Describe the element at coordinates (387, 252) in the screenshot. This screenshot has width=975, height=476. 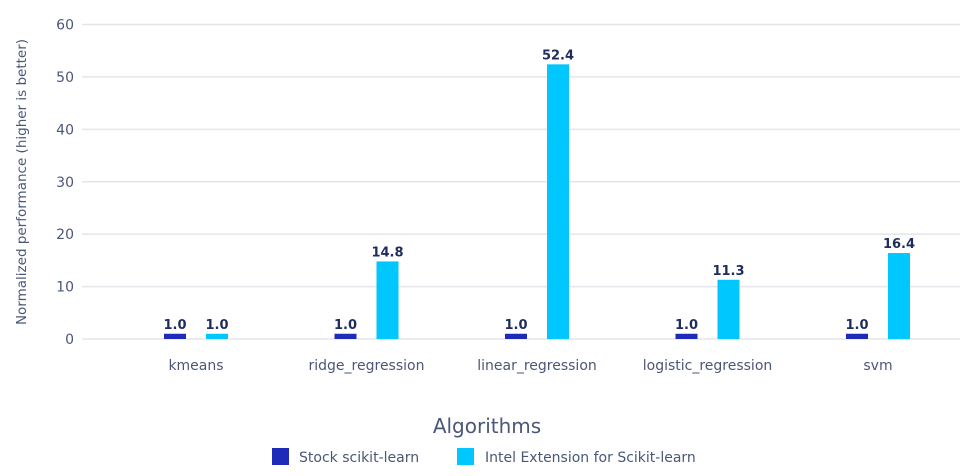
I see `data-label: 14.8` at that location.